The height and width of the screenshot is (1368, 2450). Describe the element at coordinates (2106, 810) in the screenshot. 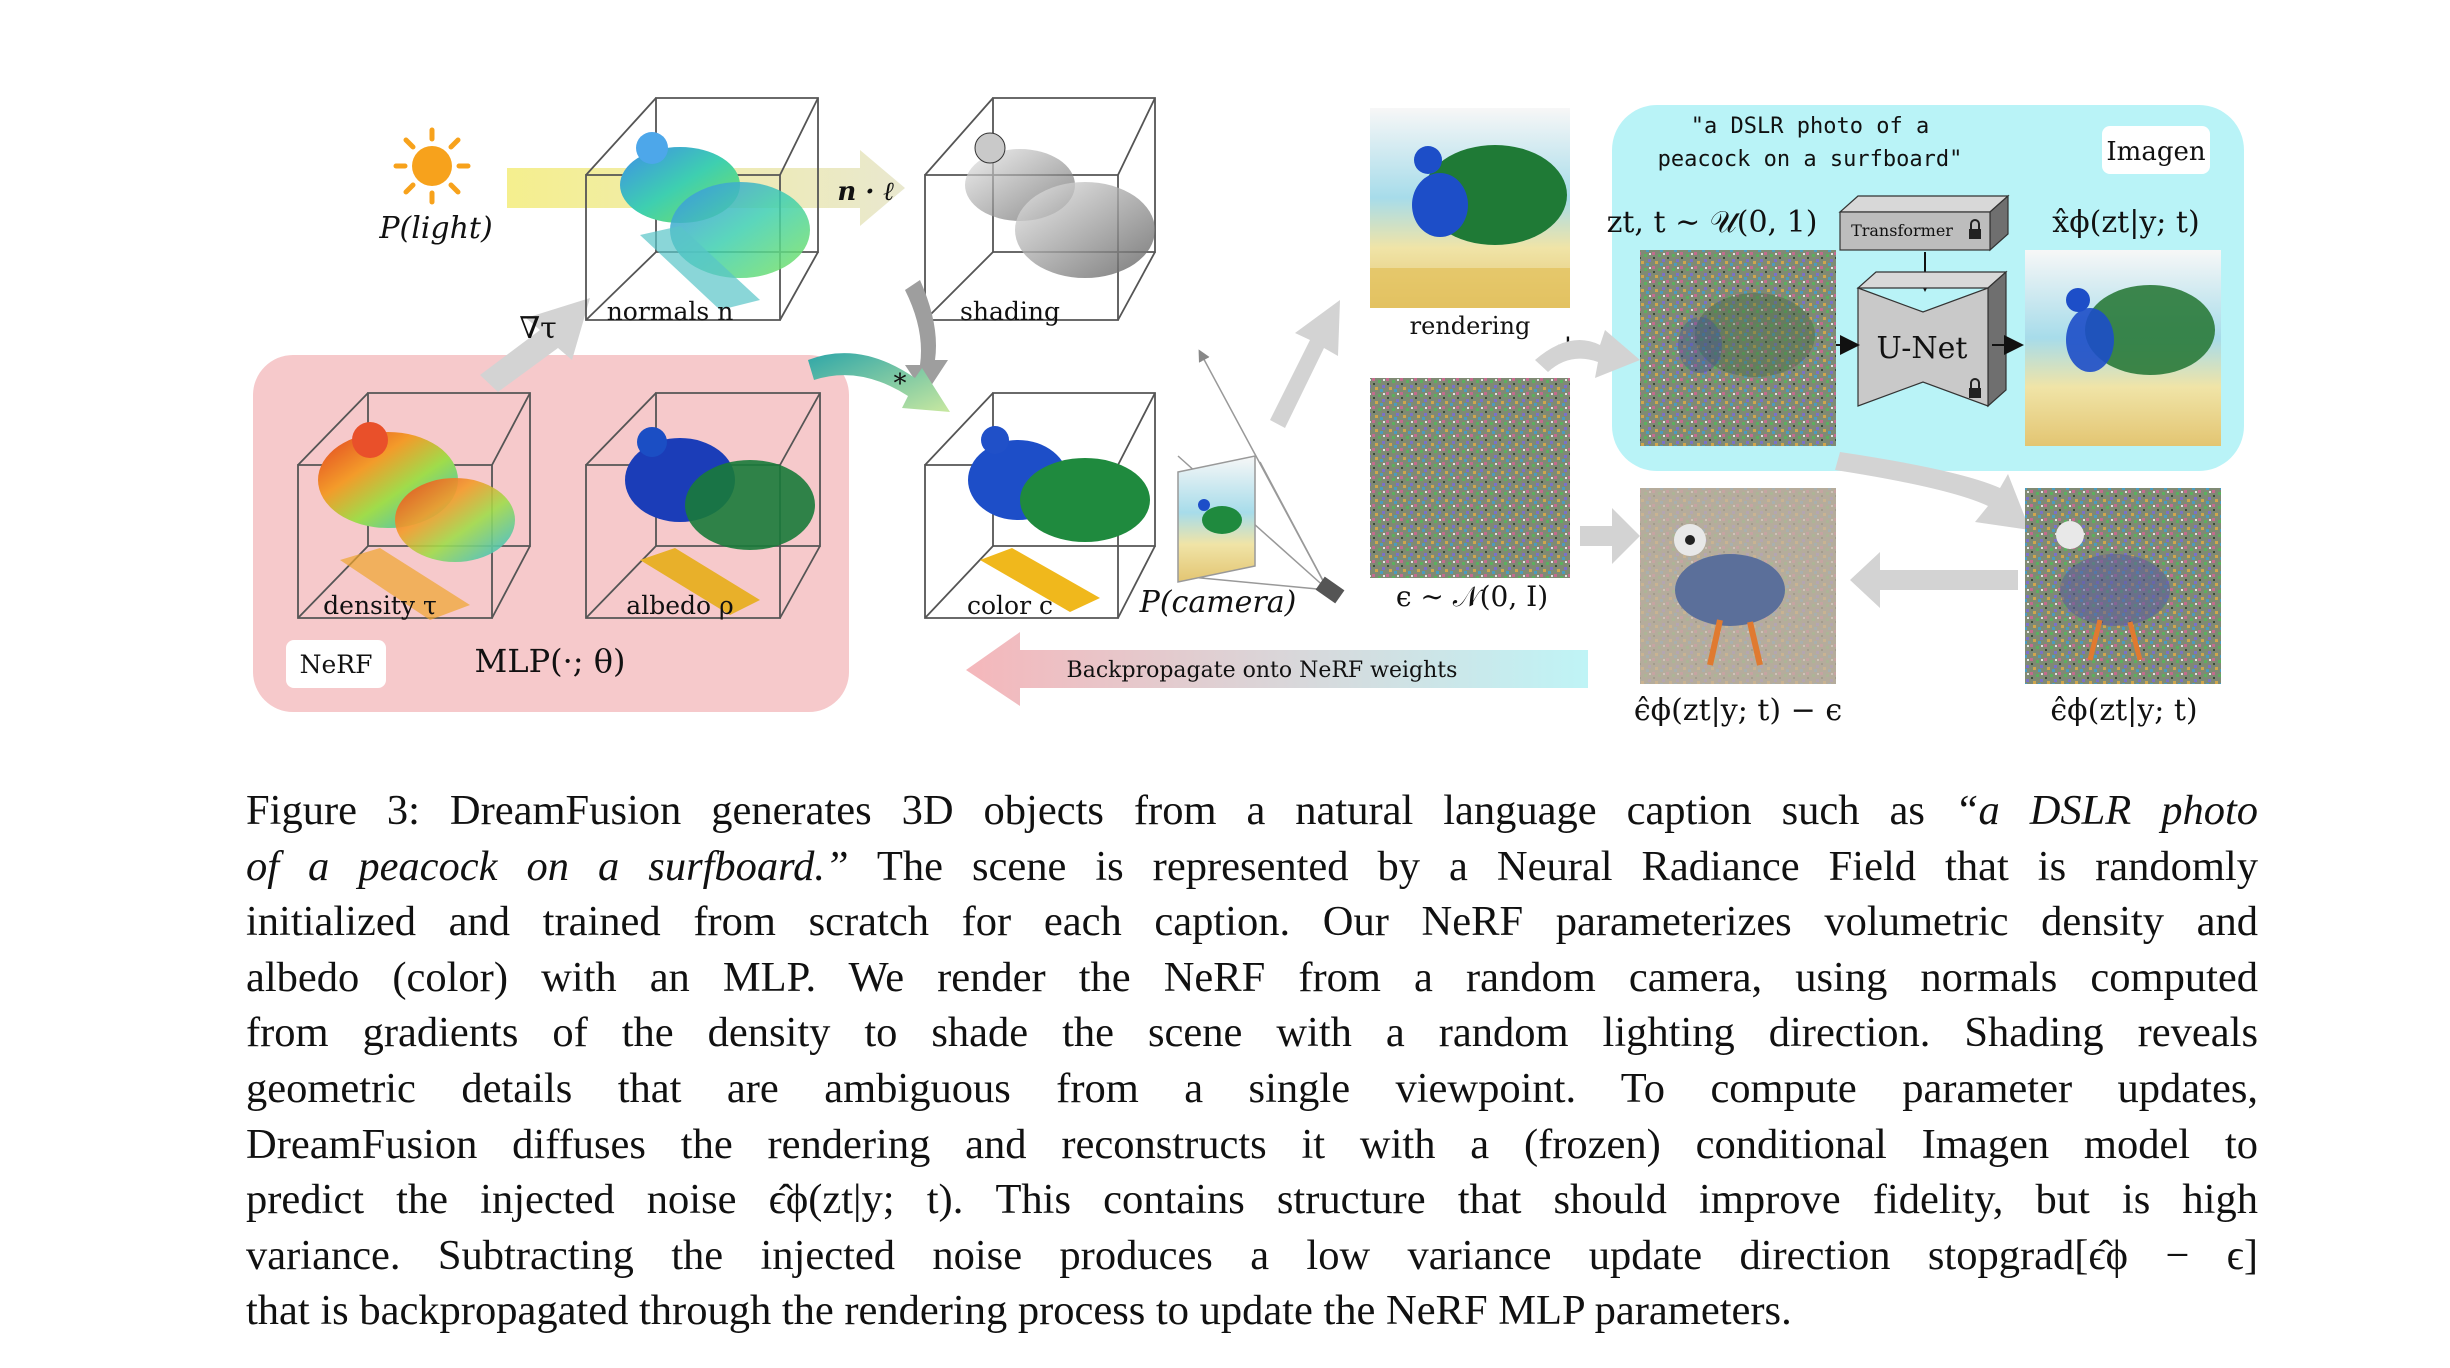

I see `caption-line-1-quote: “a DSLR photo` at that location.